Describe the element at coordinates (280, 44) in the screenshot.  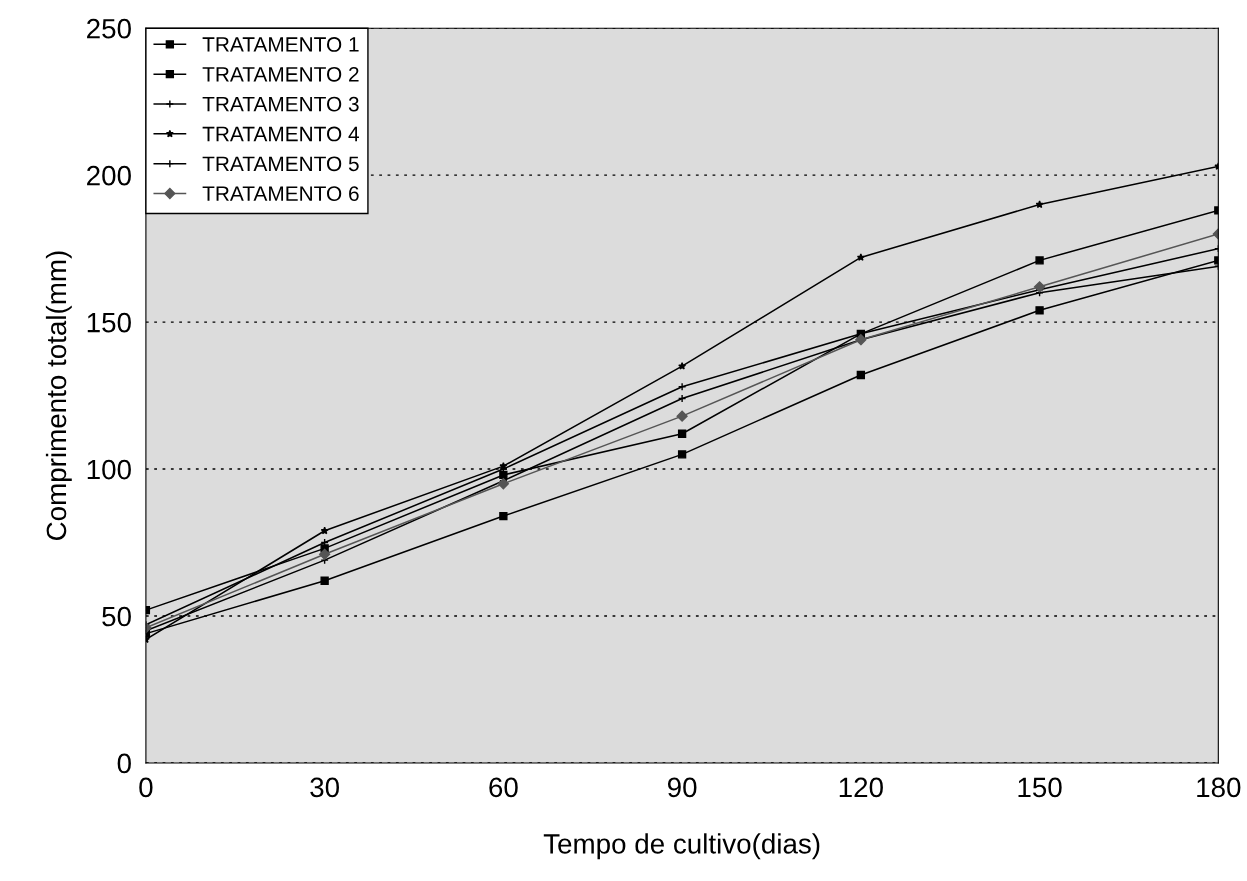
I see `legend-label: TRATAMENTO 1` at that location.